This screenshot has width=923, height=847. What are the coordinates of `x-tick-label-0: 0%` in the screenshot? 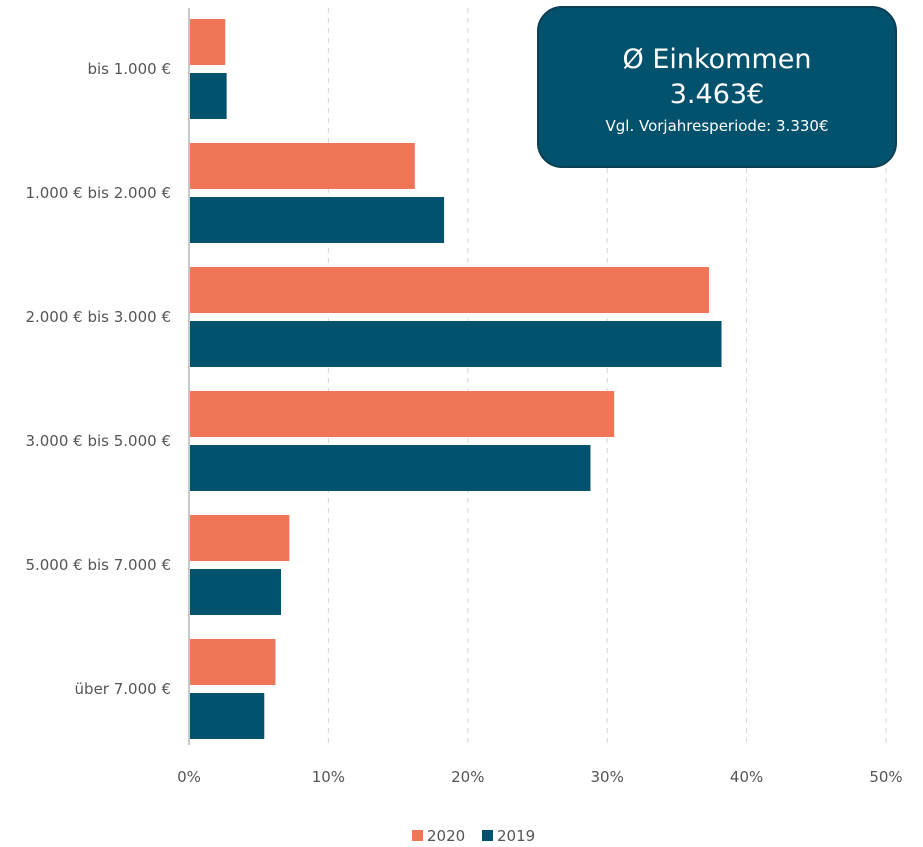 It's located at (189, 777).